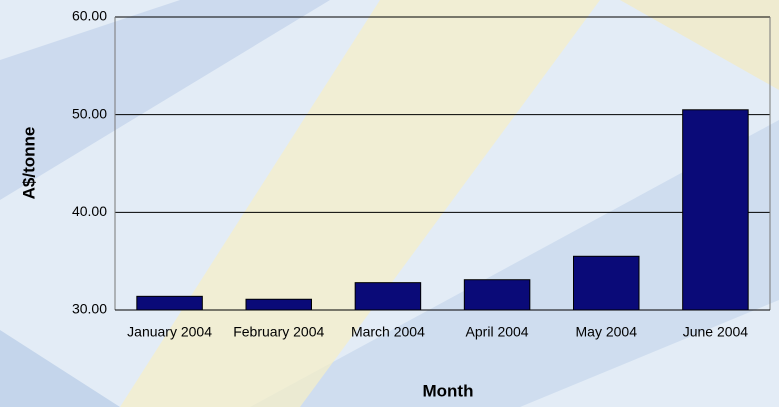 The height and width of the screenshot is (407, 779). I want to click on x-tick-label: February 2004, so click(278, 332).